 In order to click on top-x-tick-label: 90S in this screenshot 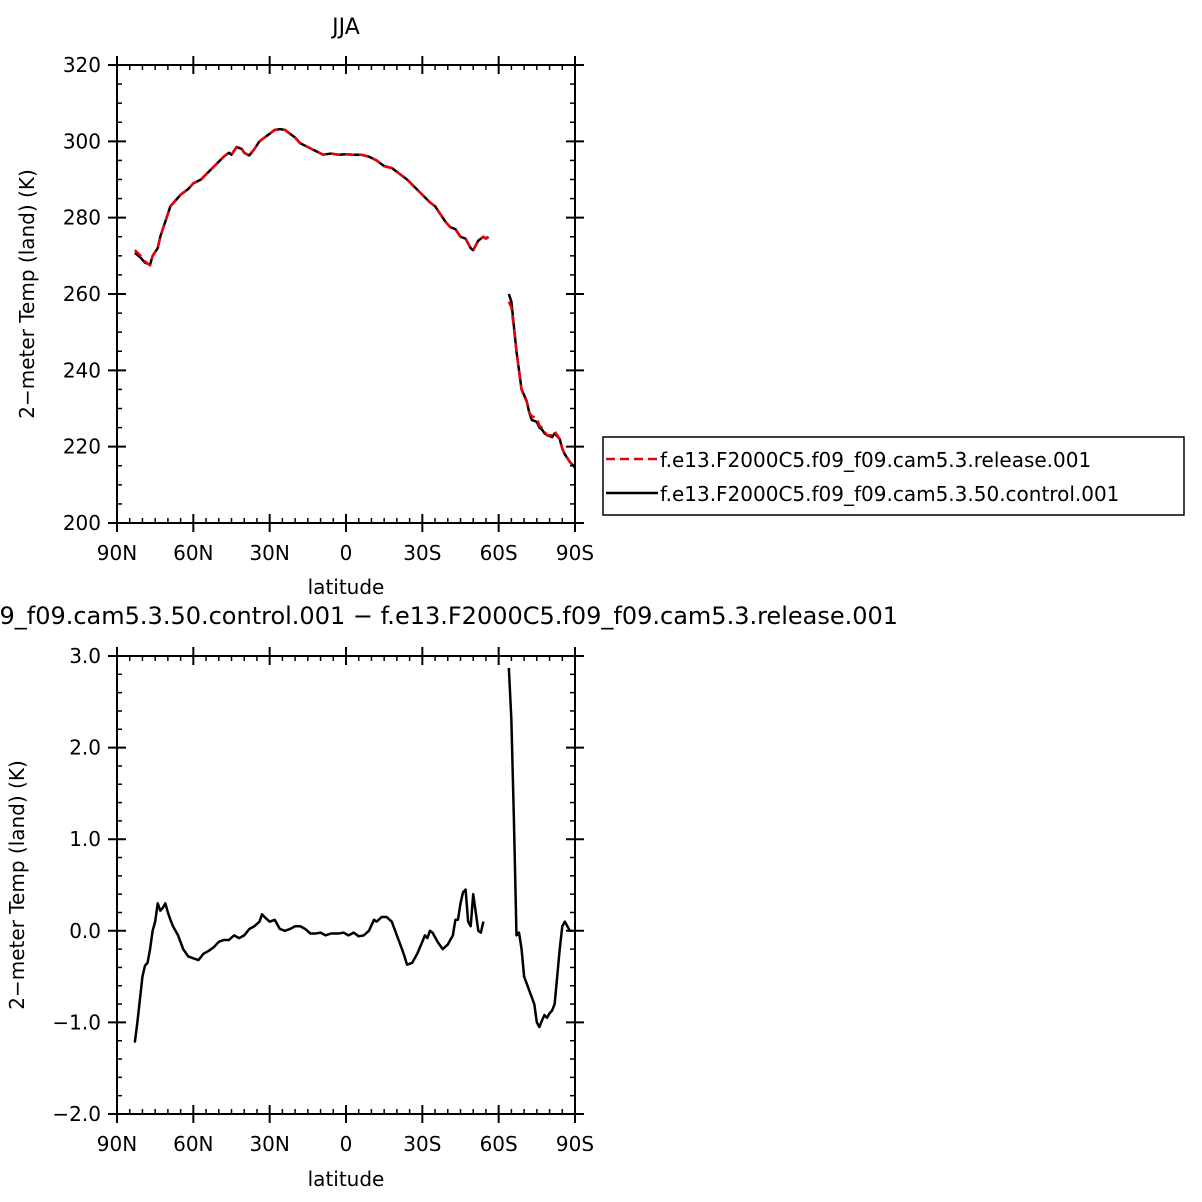, I will do `click(575, 553)`.